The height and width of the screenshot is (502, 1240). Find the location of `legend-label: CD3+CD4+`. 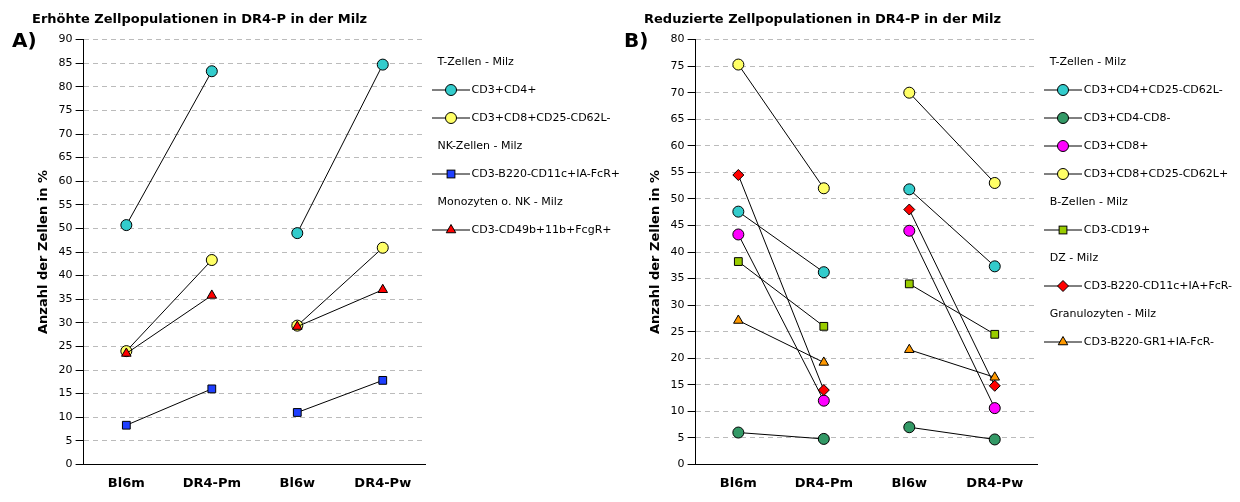

legend-label: CD3+CD4+ is located at coordinates (504, 90).